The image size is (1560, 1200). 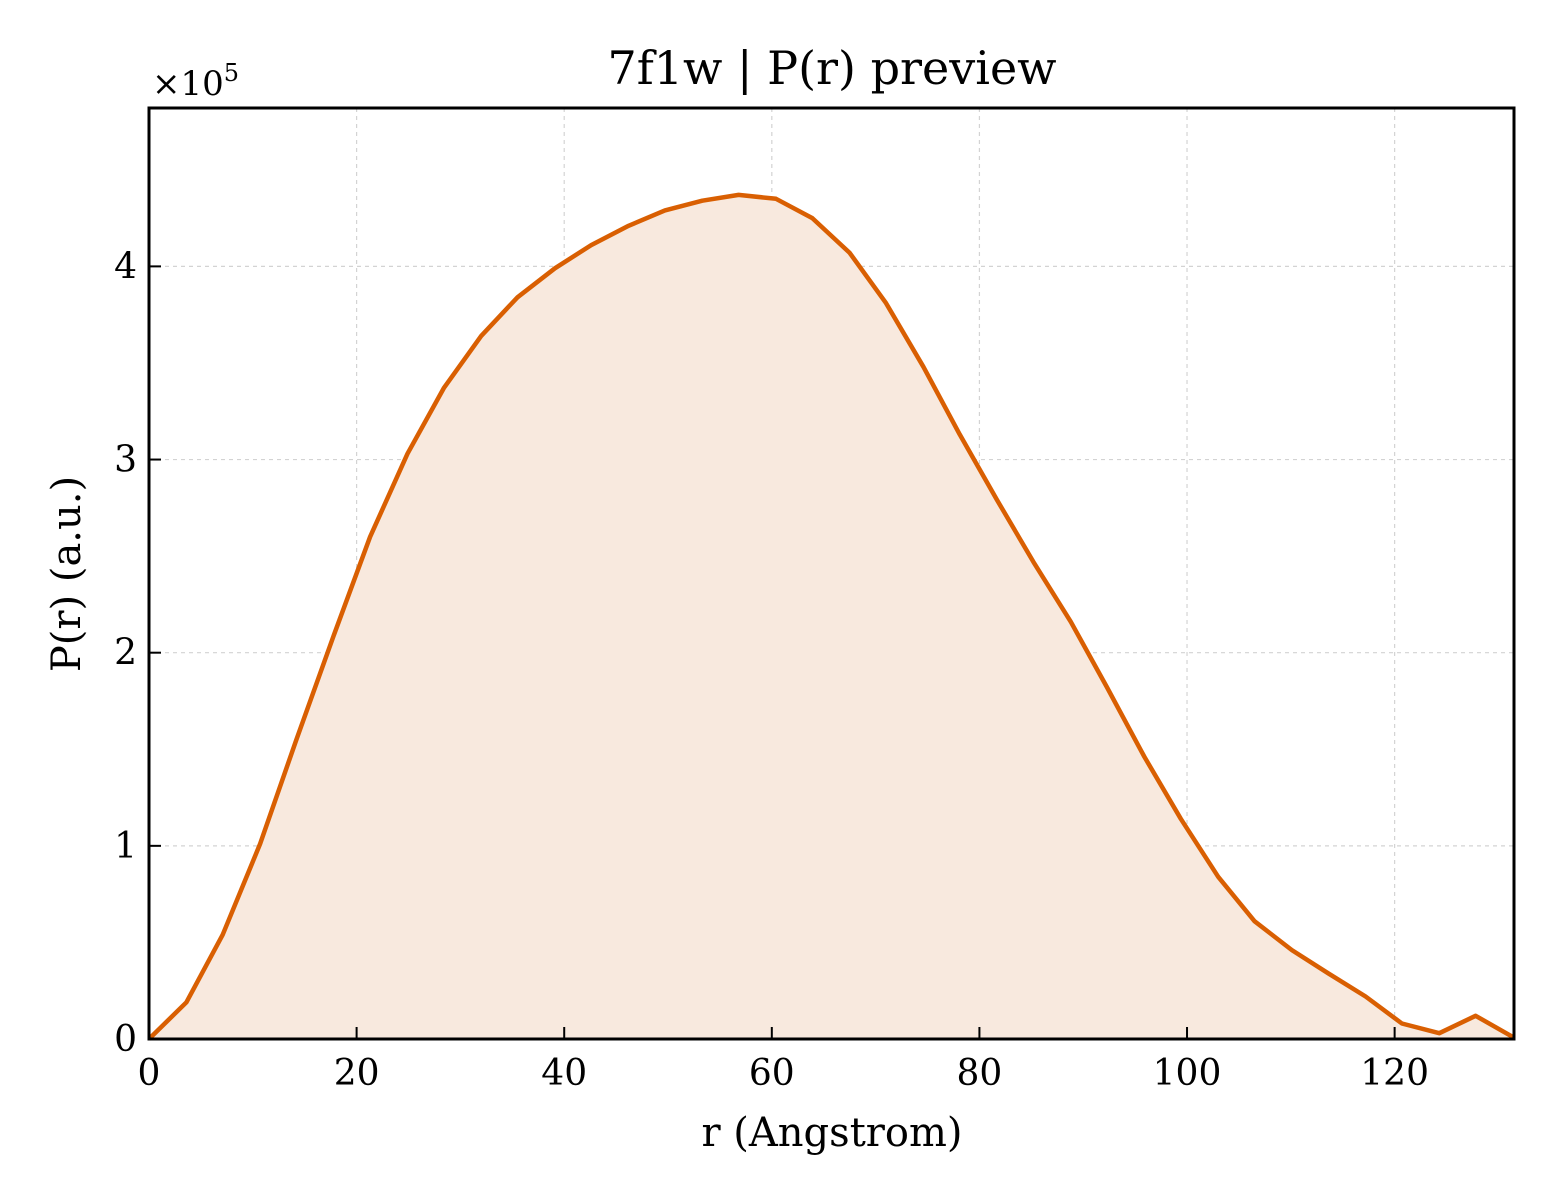 I want to click on y-tick-label: 3, so click(x=125, y=460).